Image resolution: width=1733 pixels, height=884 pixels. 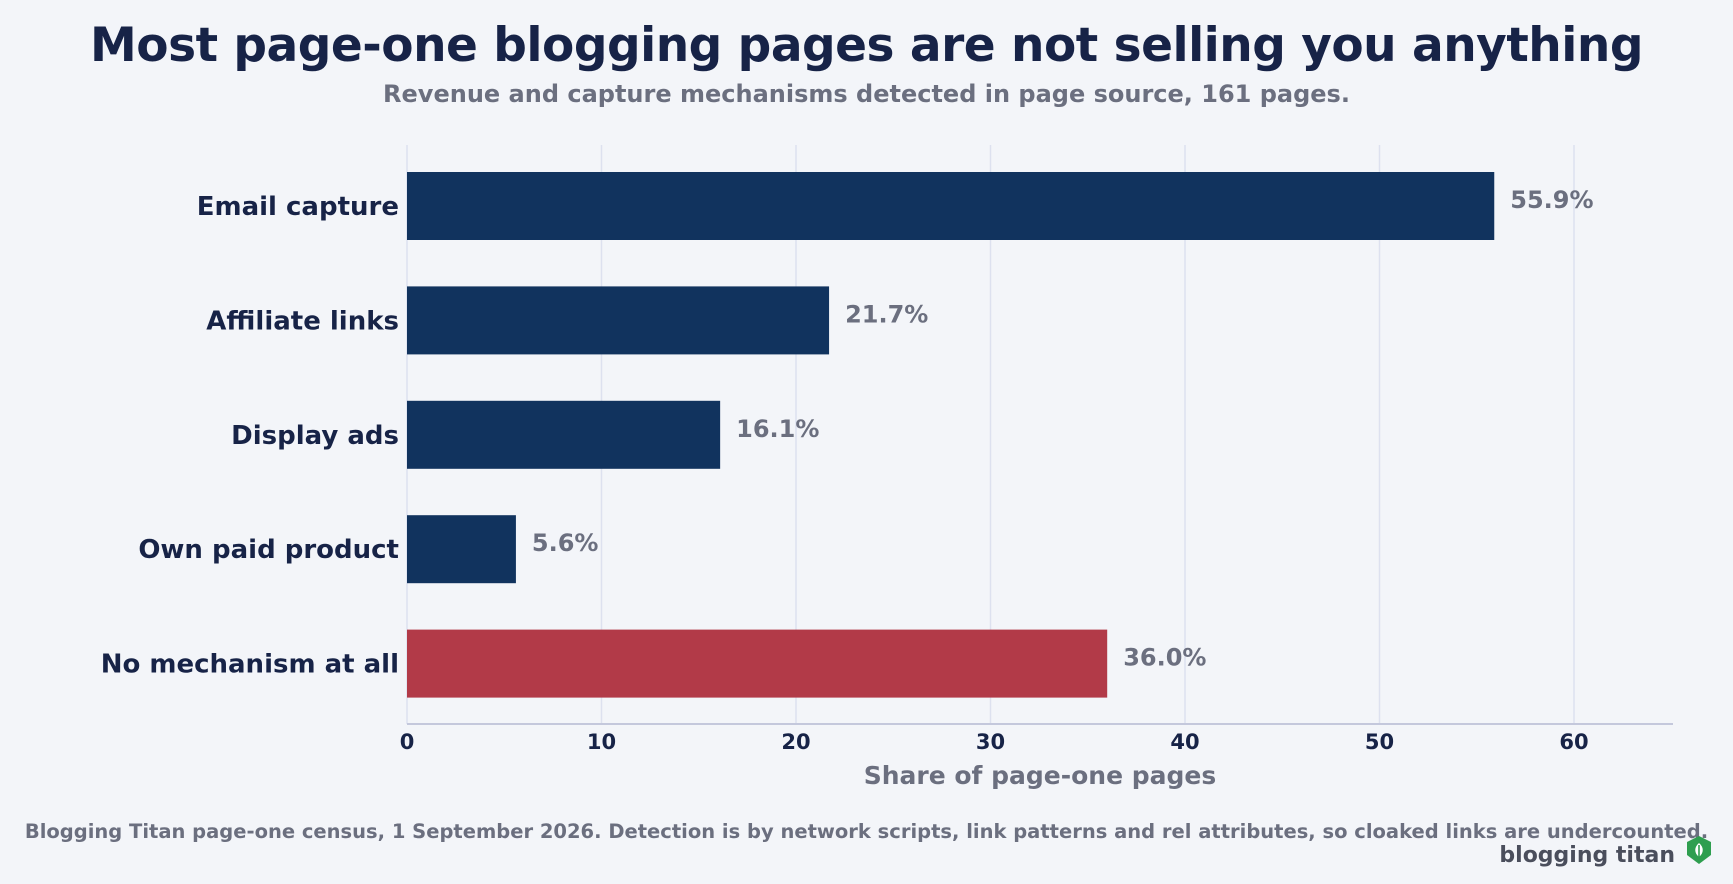 I want to click on shield-leaf-icon, so click(x=1699, y=850).